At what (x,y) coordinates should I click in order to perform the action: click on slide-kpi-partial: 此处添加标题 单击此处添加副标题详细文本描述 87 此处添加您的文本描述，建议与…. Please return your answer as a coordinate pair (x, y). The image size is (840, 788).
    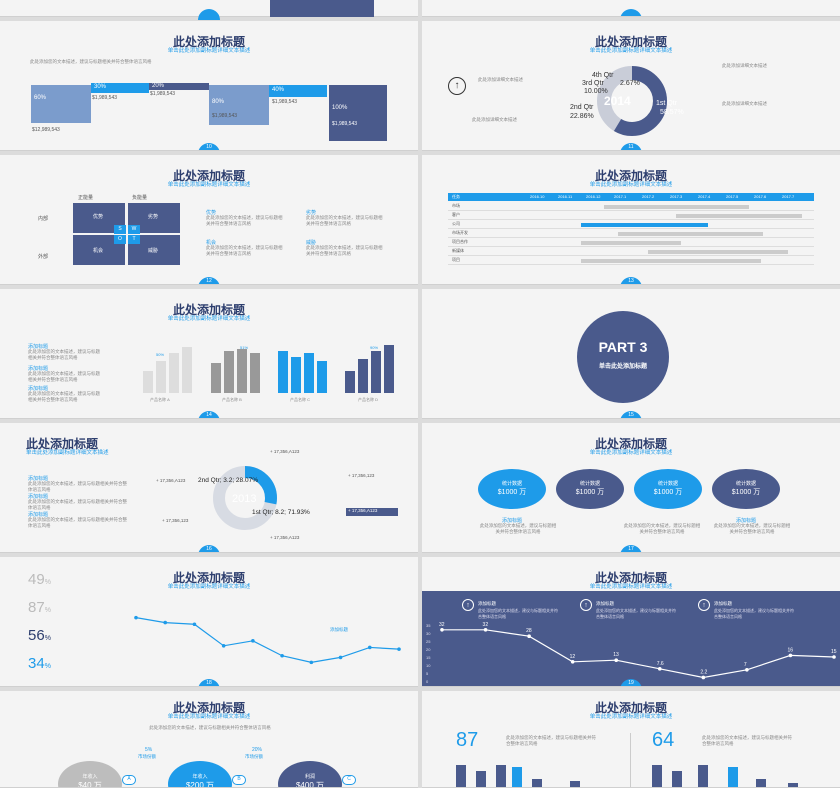
    Looking at the image, I should click on (631, 739).